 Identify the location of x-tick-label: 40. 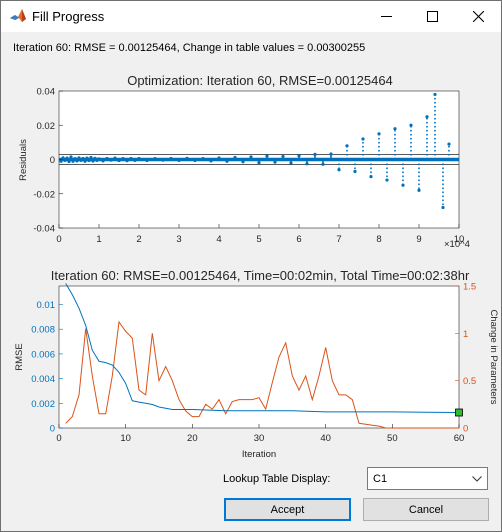
(325, 438).